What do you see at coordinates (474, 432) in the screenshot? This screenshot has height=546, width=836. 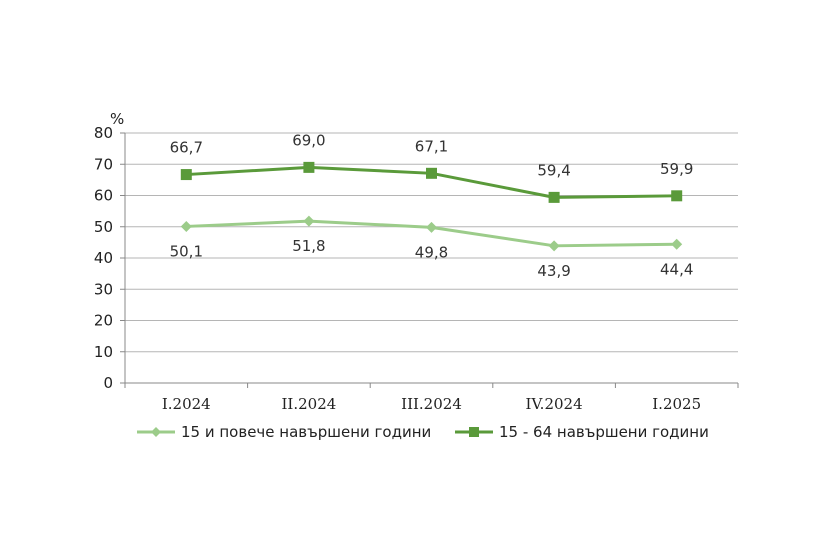 I see `legend-marker-square` at bounding box center [474, 432].